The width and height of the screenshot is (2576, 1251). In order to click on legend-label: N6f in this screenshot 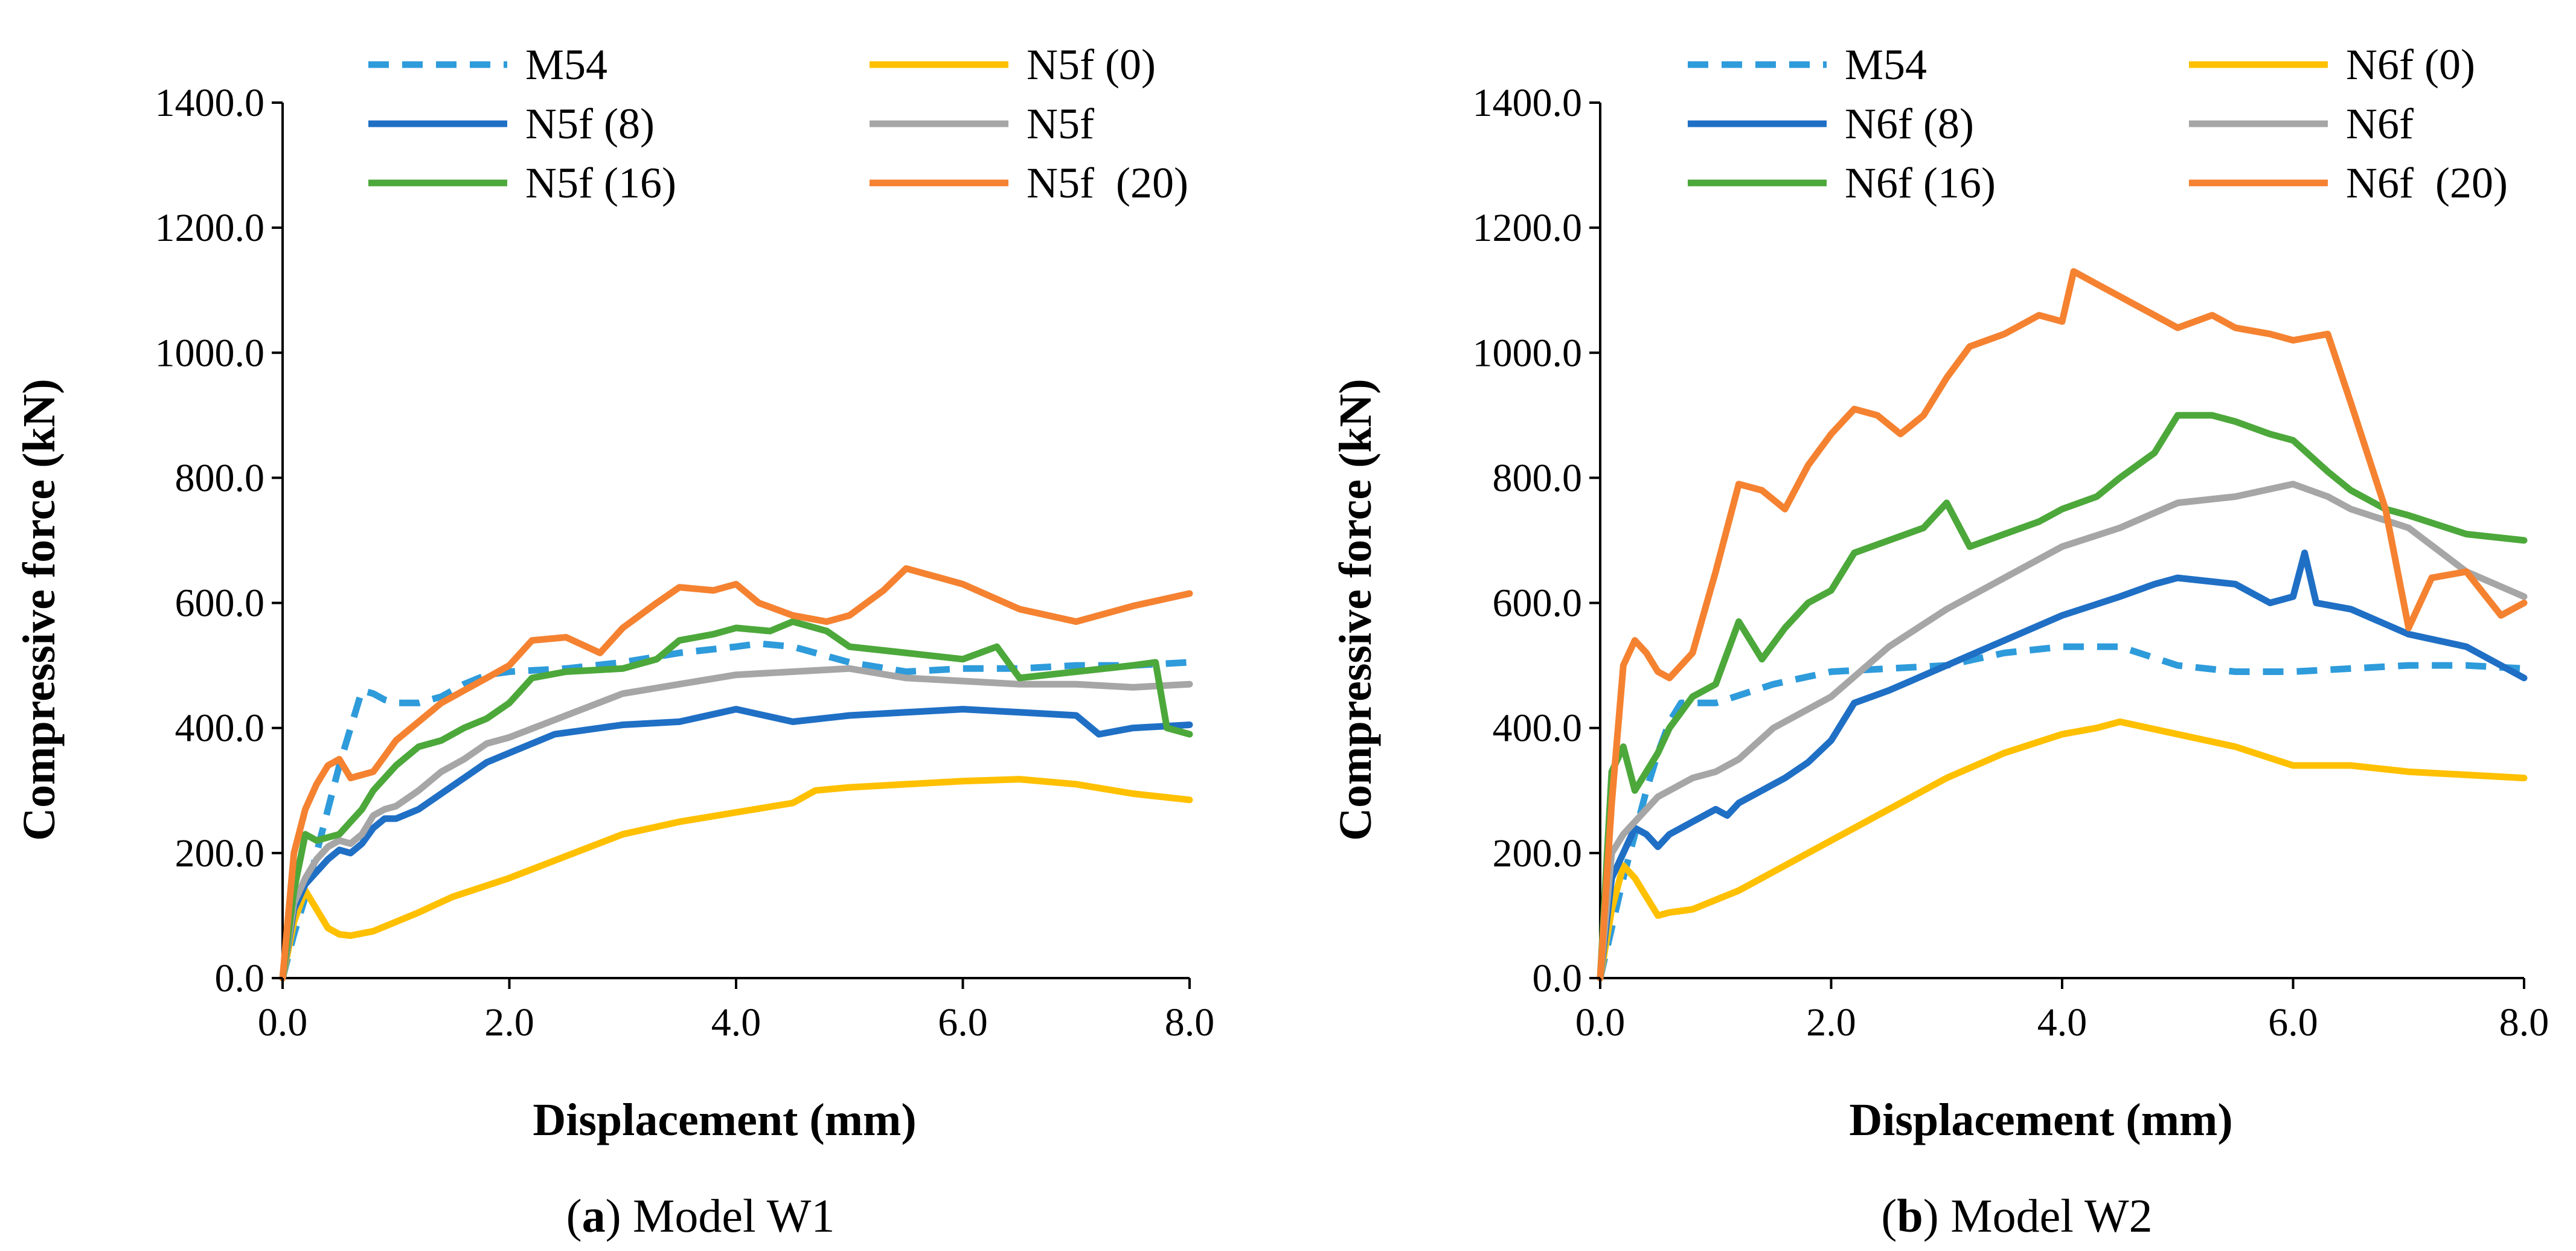, I will do `click(2380, 124)`.